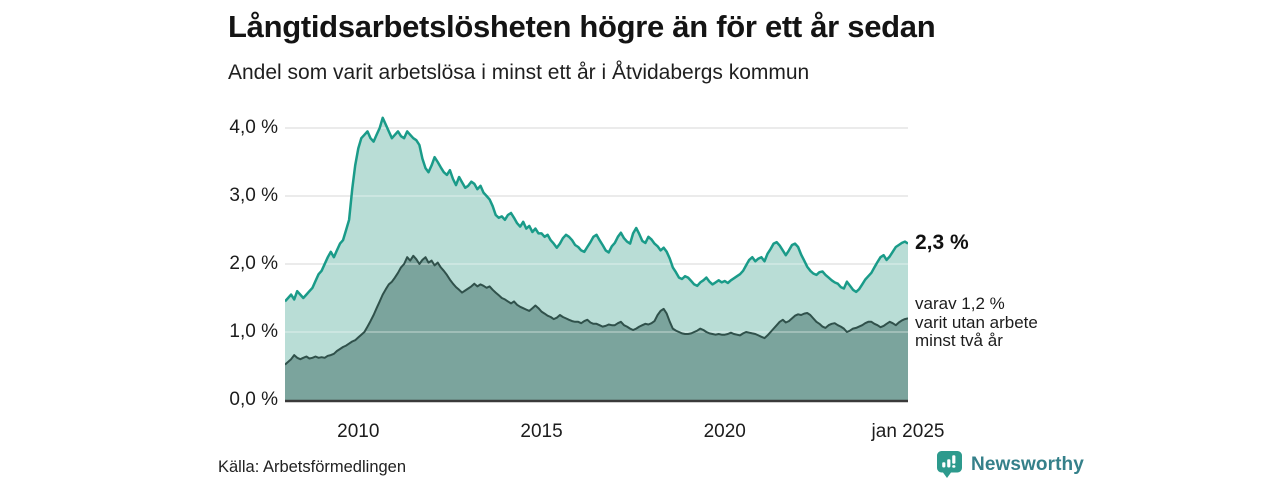  I want to click on x-axis-tick-label: jan 2025, so click(908, 431).